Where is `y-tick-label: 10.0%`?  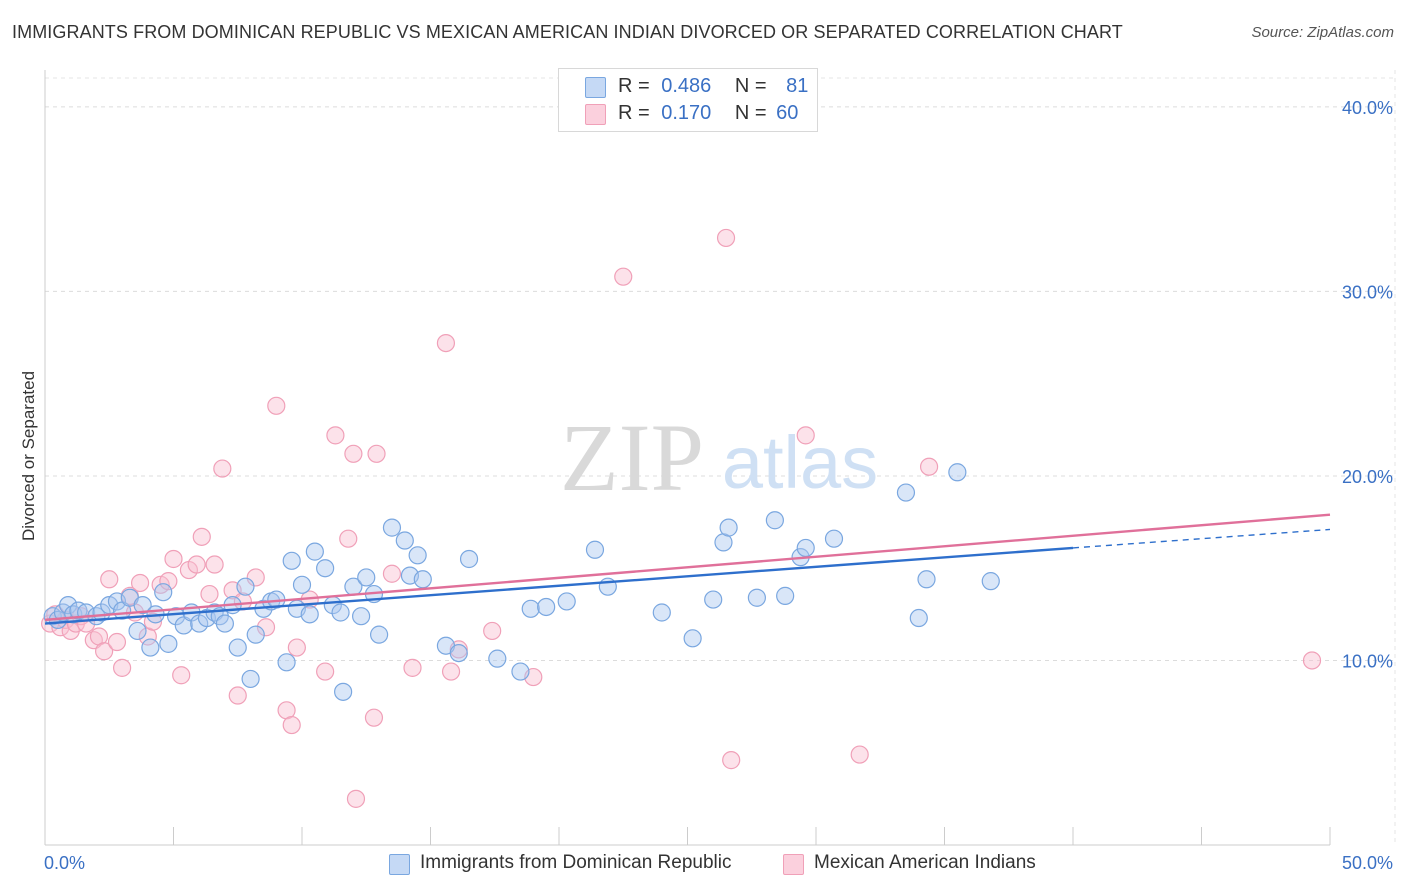 y-tick-label: 10.0% is located at coordinates (1367, 661).